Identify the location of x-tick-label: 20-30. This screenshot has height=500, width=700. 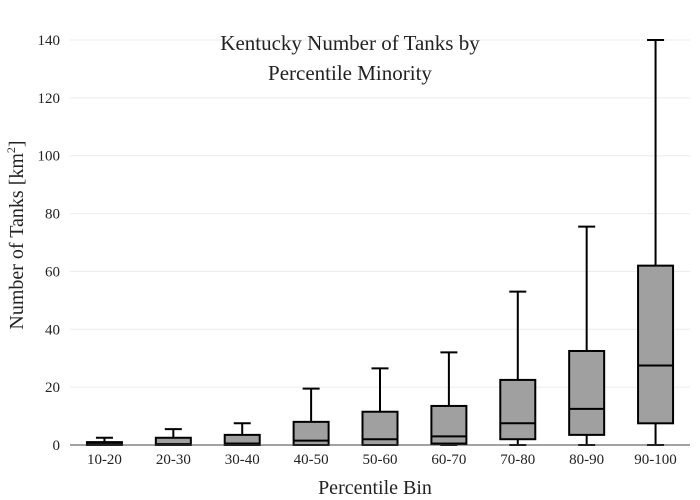
(173, 460).